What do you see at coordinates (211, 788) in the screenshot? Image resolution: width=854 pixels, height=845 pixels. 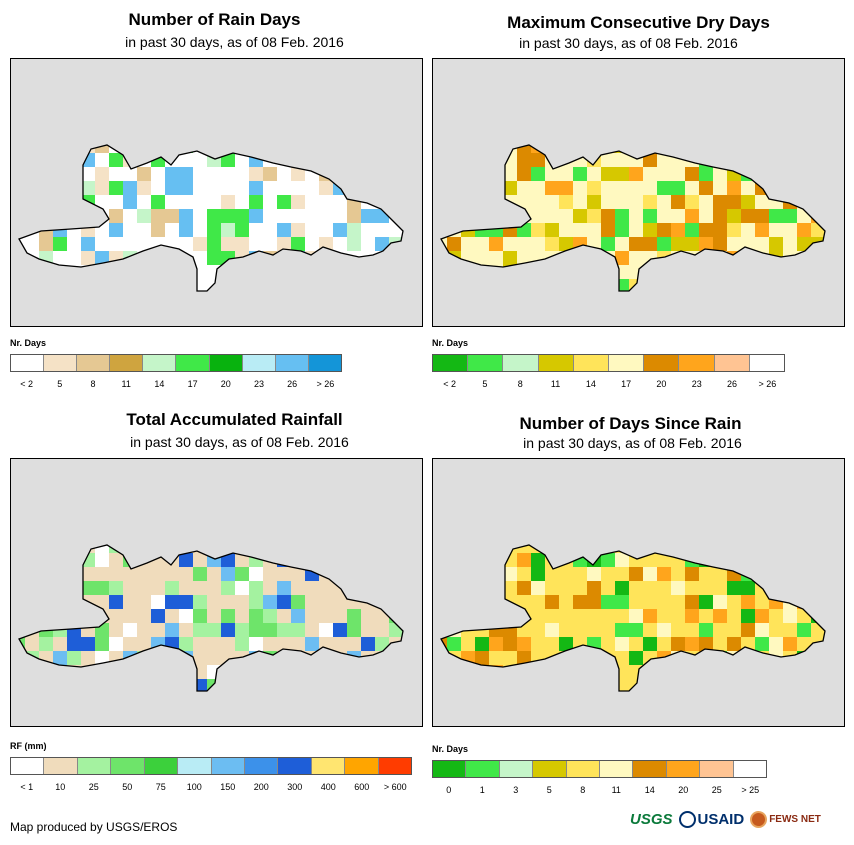 I see `legend-labels: < 1 10 25 50 75 100 150 200 300 400 600 > 600` at bounding box center [211, 788].